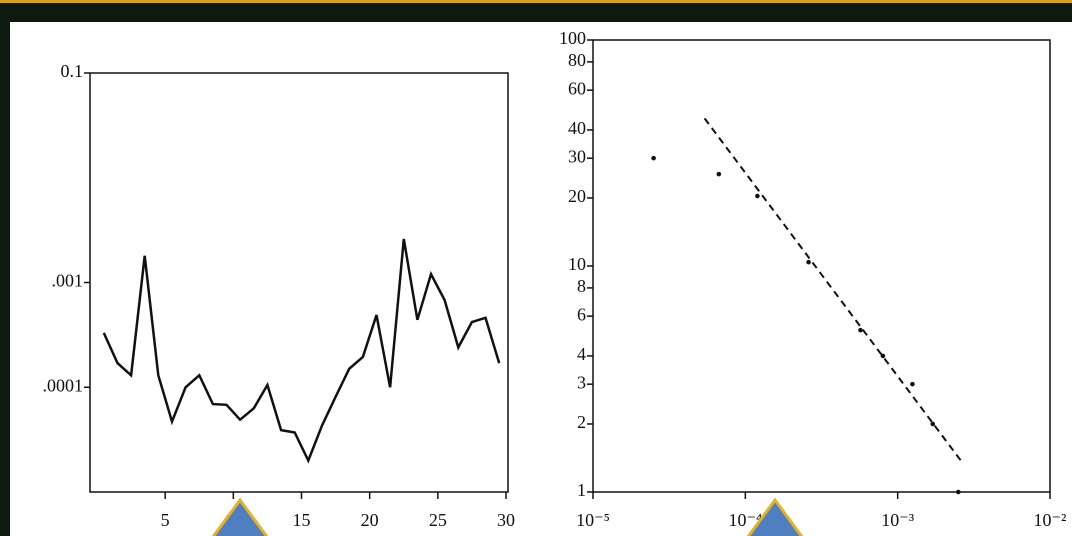 The height and width of the screenshot is (536, 1072). What do you see at coordinates (581, 490) in the screenshot?
I see `y-tick-label: 1` at bounding box center [581, 490].